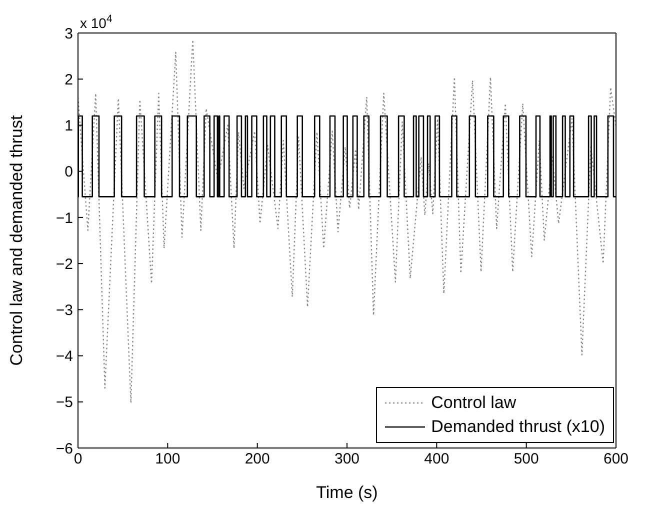 This screenshot has width=649, height=511. Describe the element at coordinates (473, 403) in the screenshot. I see `legend-label: Control law` at that location.